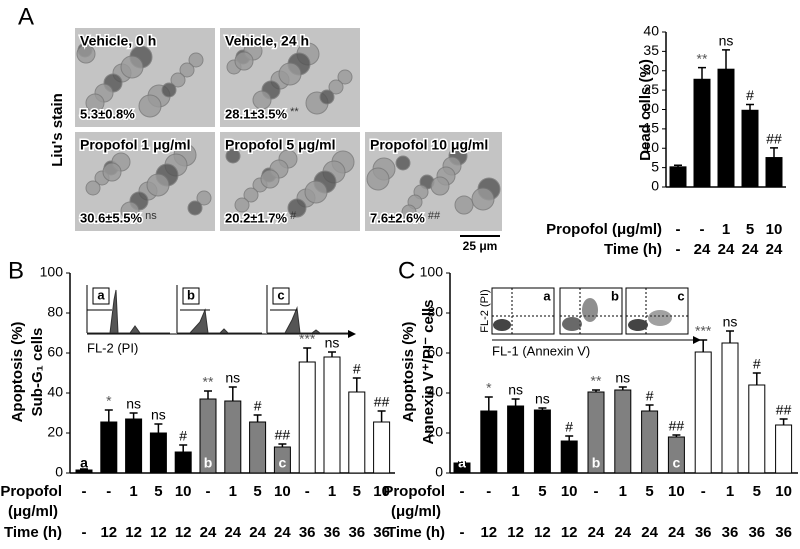  What do you see at coordinates (16, 270) in the screenshot?
I see `panel-label: B` at bounding box center [16, 270].